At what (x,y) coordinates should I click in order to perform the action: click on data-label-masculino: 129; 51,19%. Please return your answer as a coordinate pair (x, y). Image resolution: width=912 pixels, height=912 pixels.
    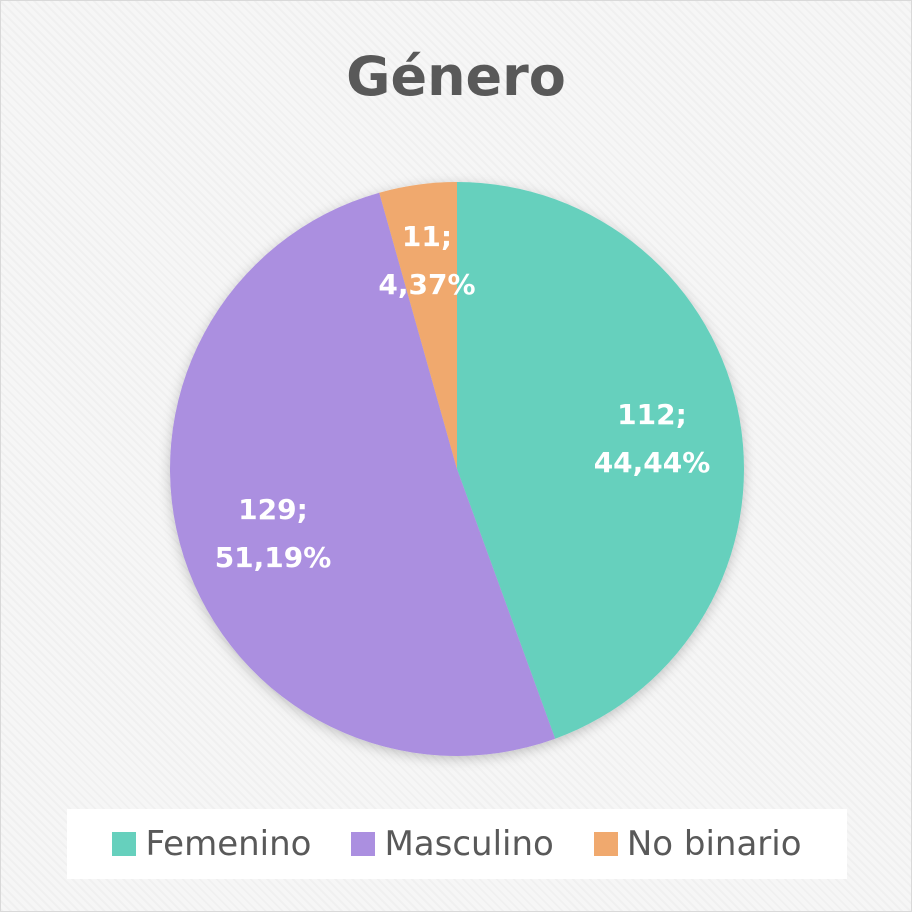
    Looking at the image, I should click on (273, 533).